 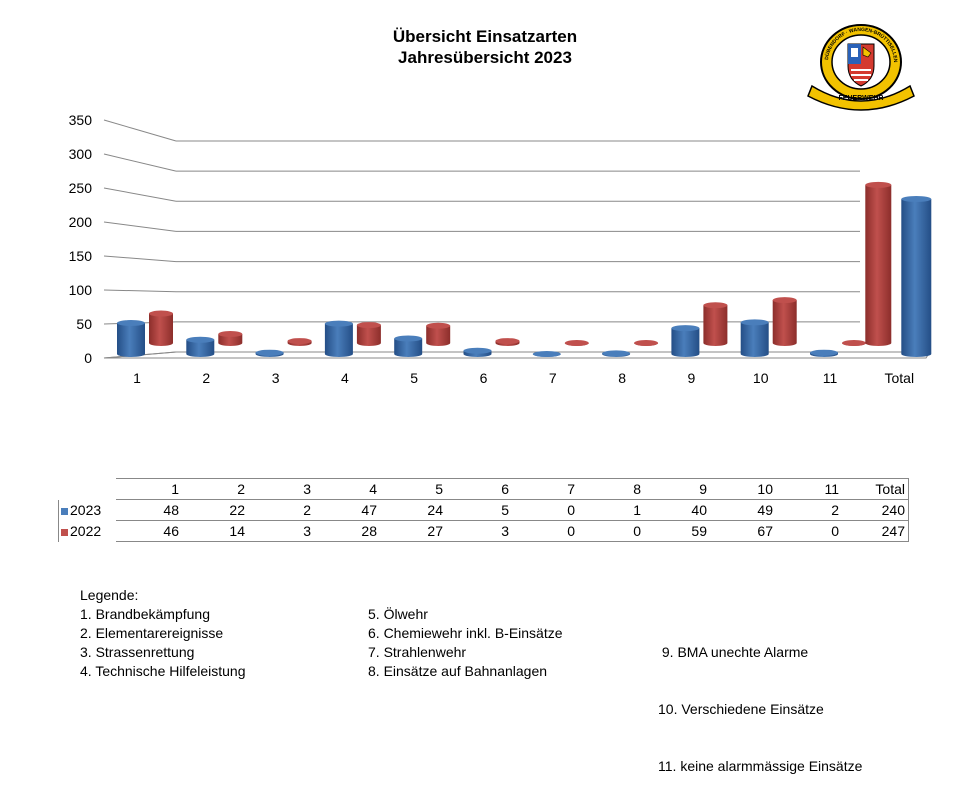 I want to click on x-tick-label: 11, so click(x=830, y=378).